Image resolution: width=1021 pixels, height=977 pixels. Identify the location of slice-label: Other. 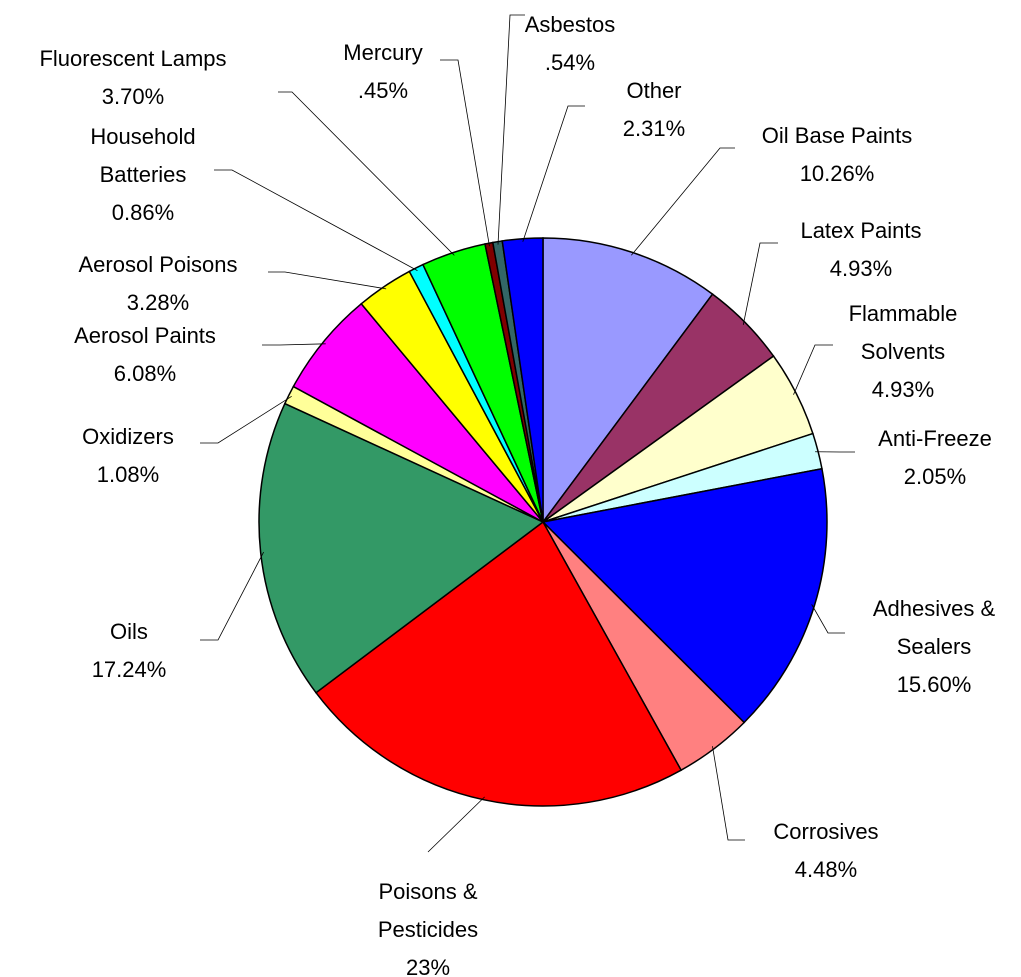
(654, 90).